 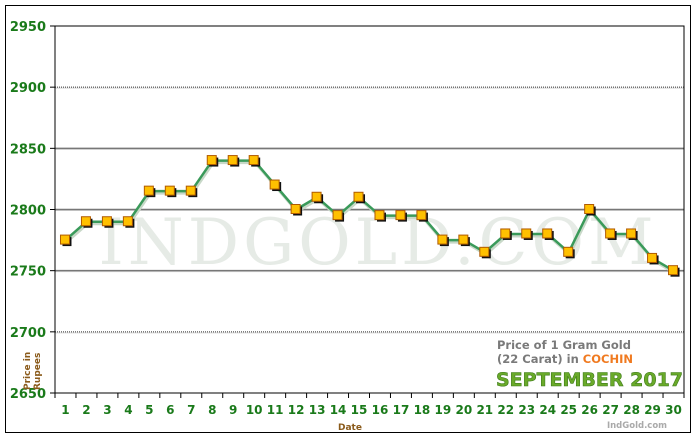 What do you see at coordinates (337, 215) in the screenshot?
I see `data-point-marker: 14: 2795` at bounding box center [337, 215].